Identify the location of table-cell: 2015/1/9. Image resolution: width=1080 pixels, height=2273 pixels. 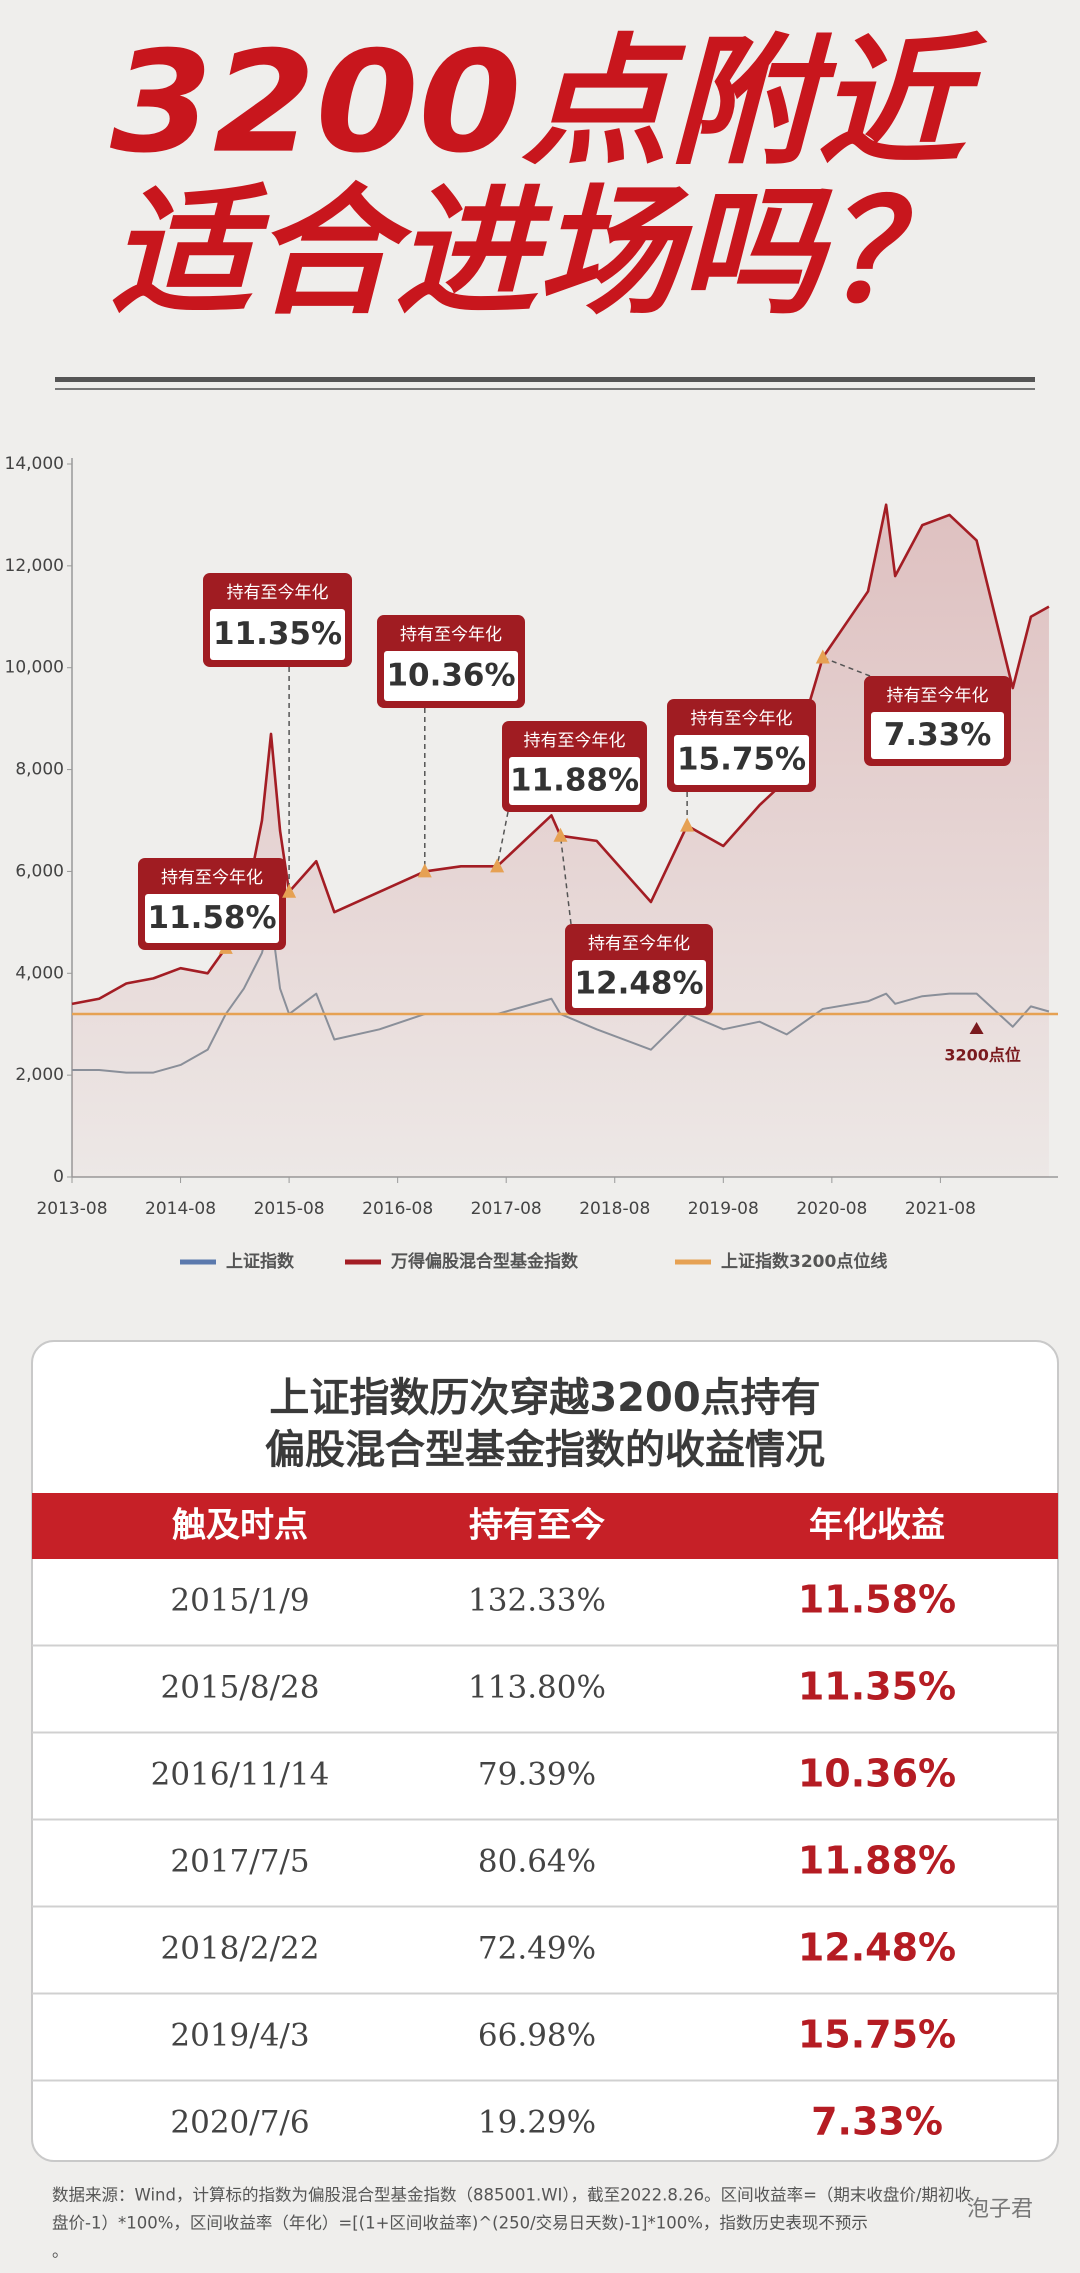
(239, 1601).